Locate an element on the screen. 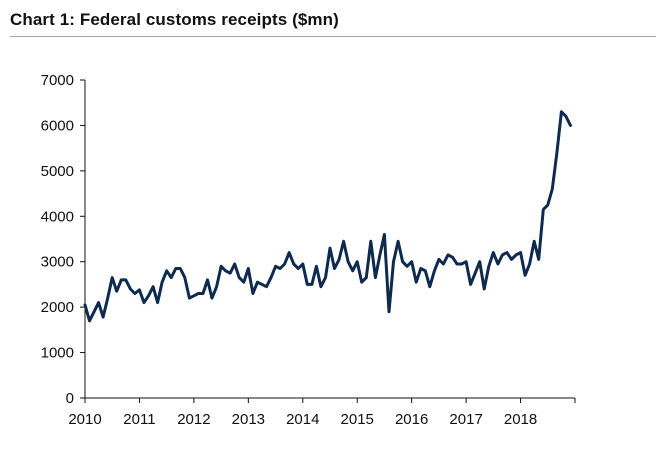  y-tick-label: 2000 is located at coordinates (57, 307).